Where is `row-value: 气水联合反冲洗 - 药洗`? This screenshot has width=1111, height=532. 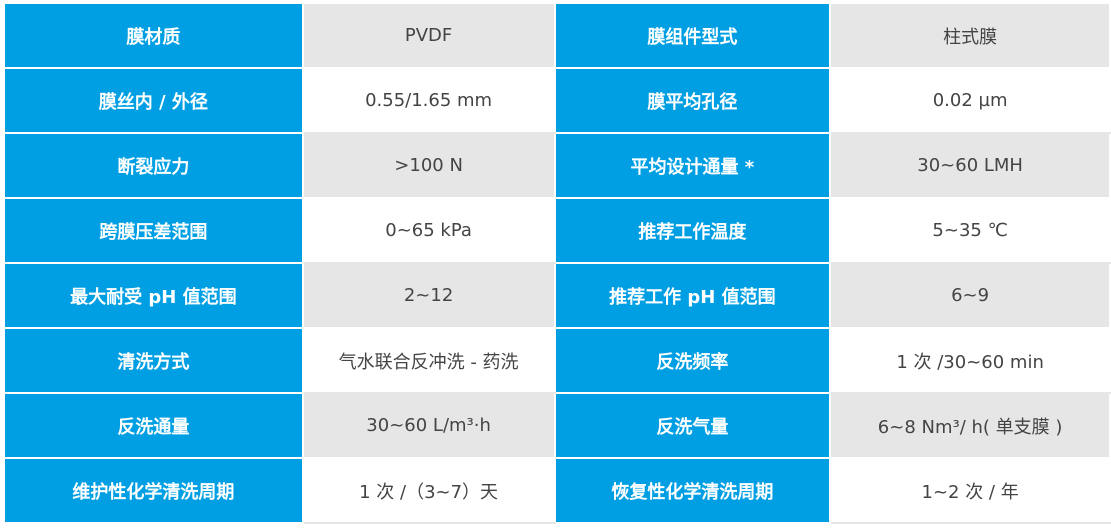
row-value: 气水联合反冲洗 - 药洗 is located at coordinates (428, 360).